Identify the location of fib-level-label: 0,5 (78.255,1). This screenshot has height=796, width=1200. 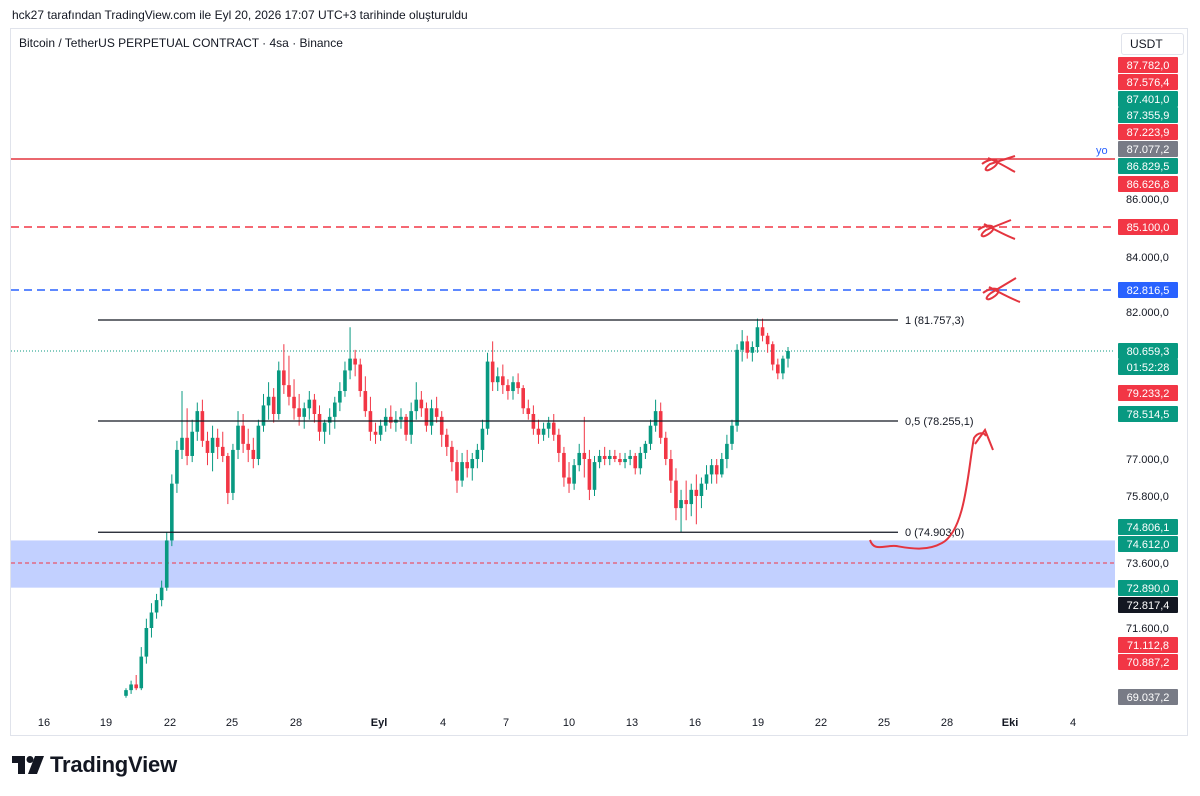
(939, 422).